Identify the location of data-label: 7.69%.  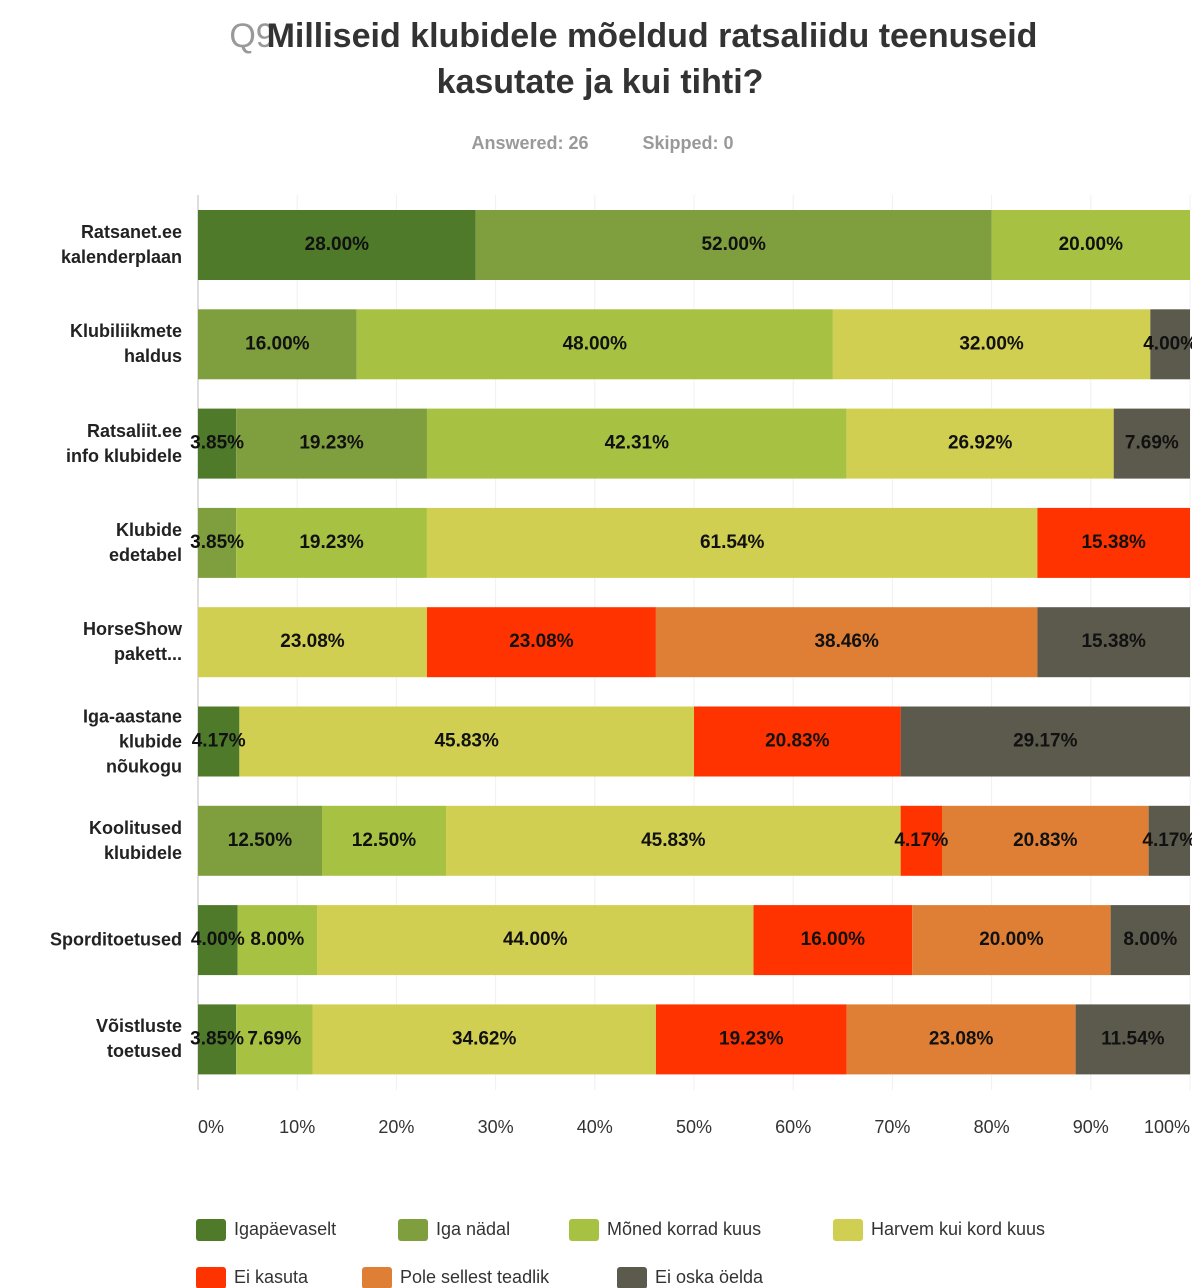
(274, 1038).